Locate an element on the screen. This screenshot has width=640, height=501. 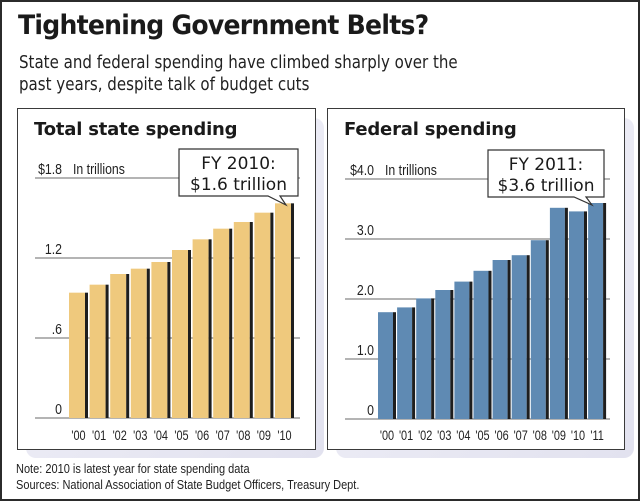
state-x-tick-label: '01 is located at coordinates (99, 436).